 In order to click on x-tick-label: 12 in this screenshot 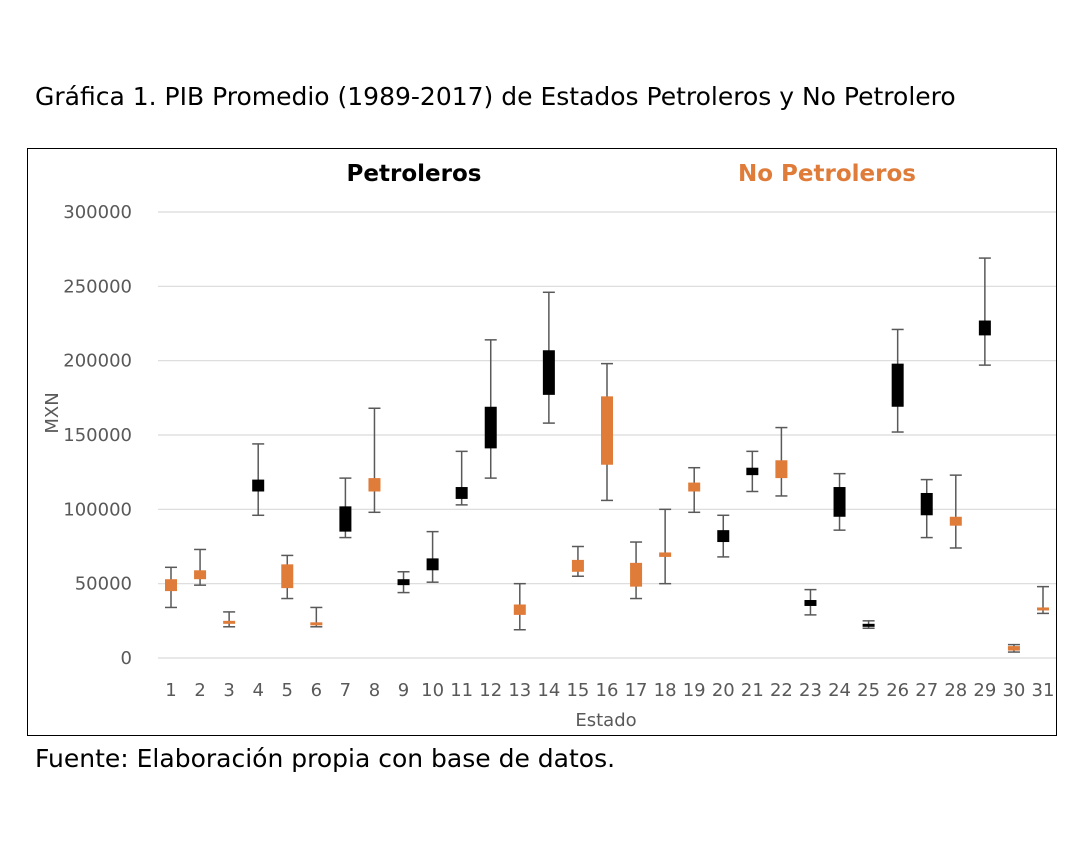, I will do `click(490, 690)`.